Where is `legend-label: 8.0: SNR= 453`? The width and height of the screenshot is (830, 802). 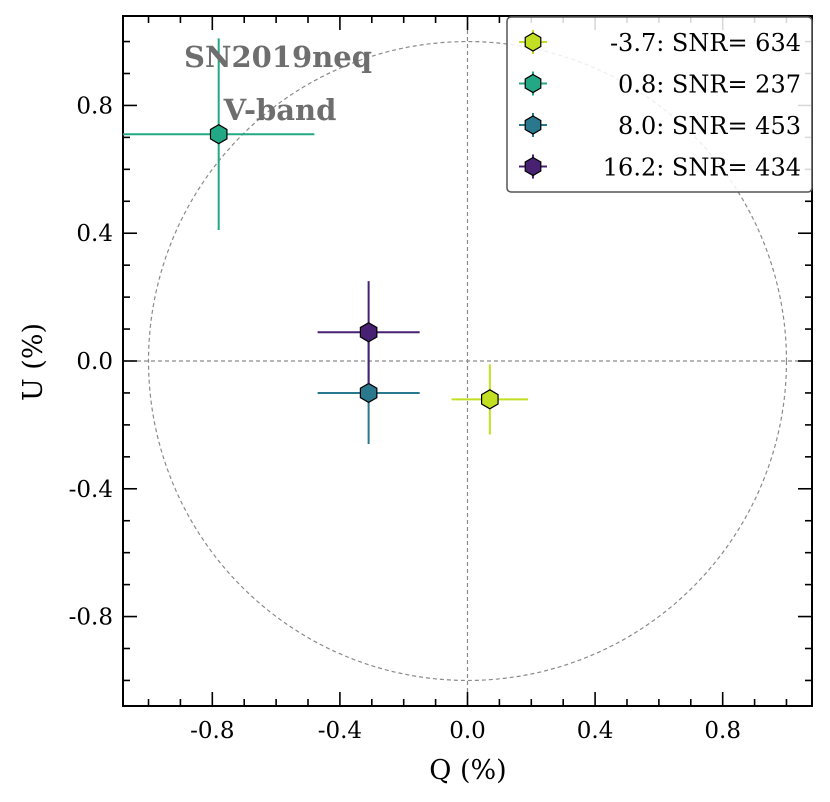 legend-label: 8.0: SNR= 453 is located at coordinates (709, 126).